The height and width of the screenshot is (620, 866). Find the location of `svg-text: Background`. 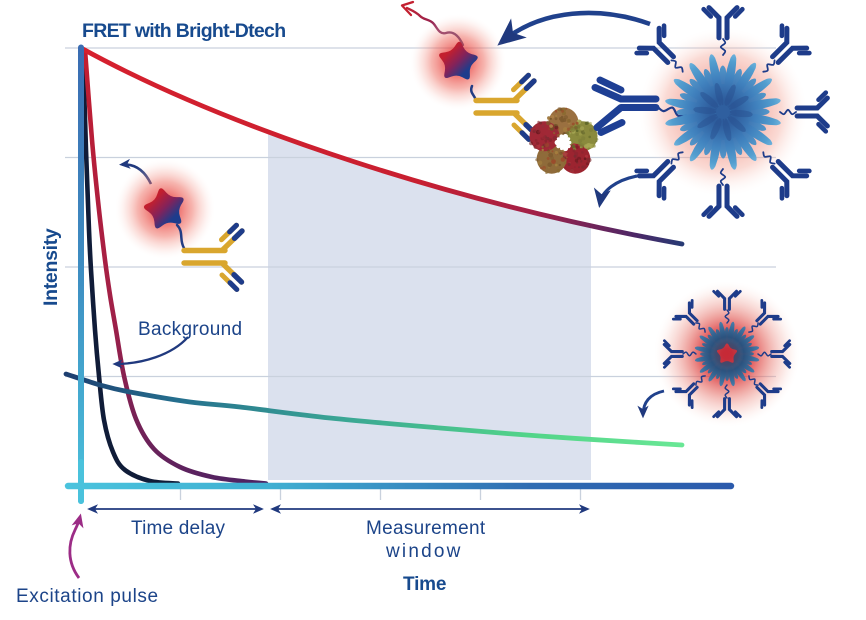

svg-text: Background is located at coordinates (190, 329).